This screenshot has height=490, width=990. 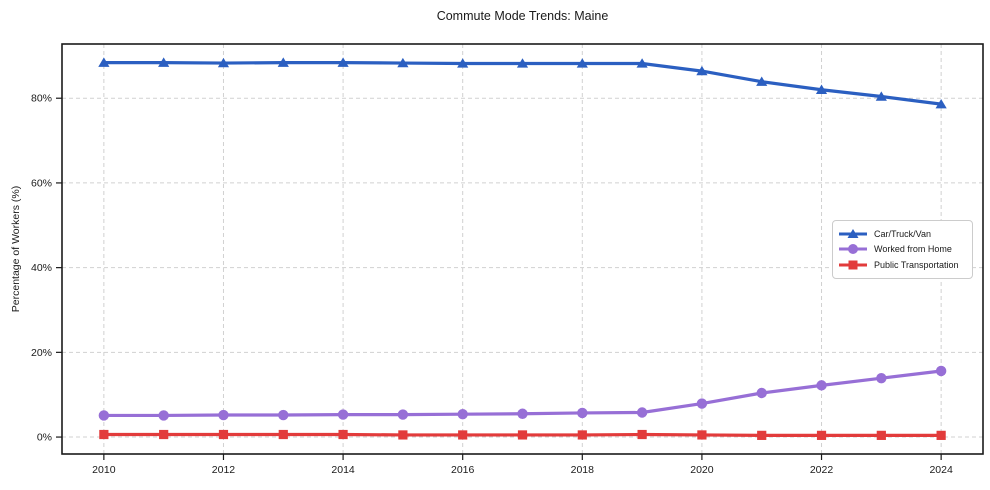 I want to click on legend-label: Worked from Home, so click(x=913, y=249).